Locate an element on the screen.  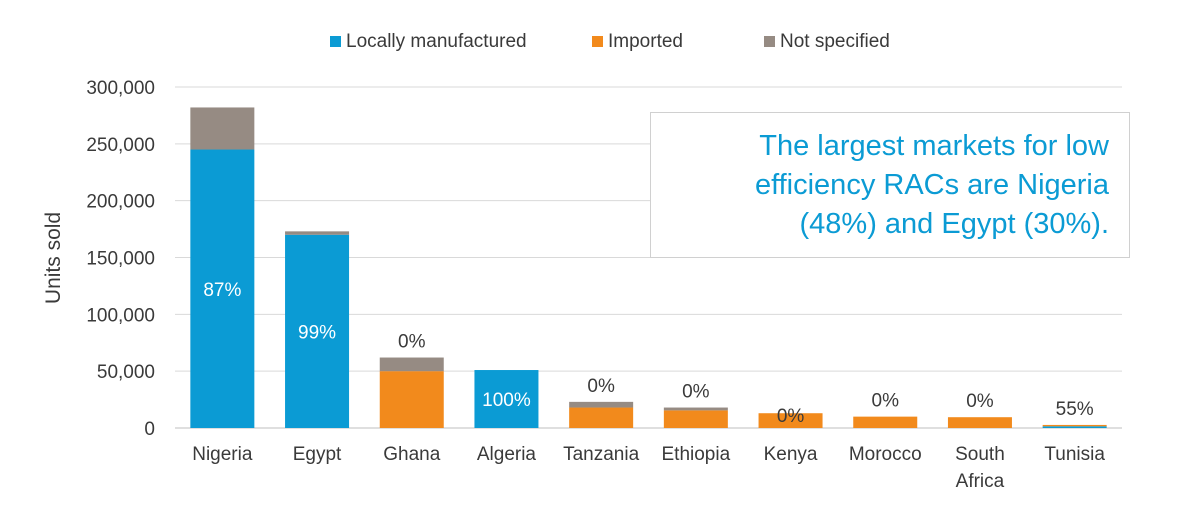
x-category-label: Tunisia is located at coordinates (1074, 454).